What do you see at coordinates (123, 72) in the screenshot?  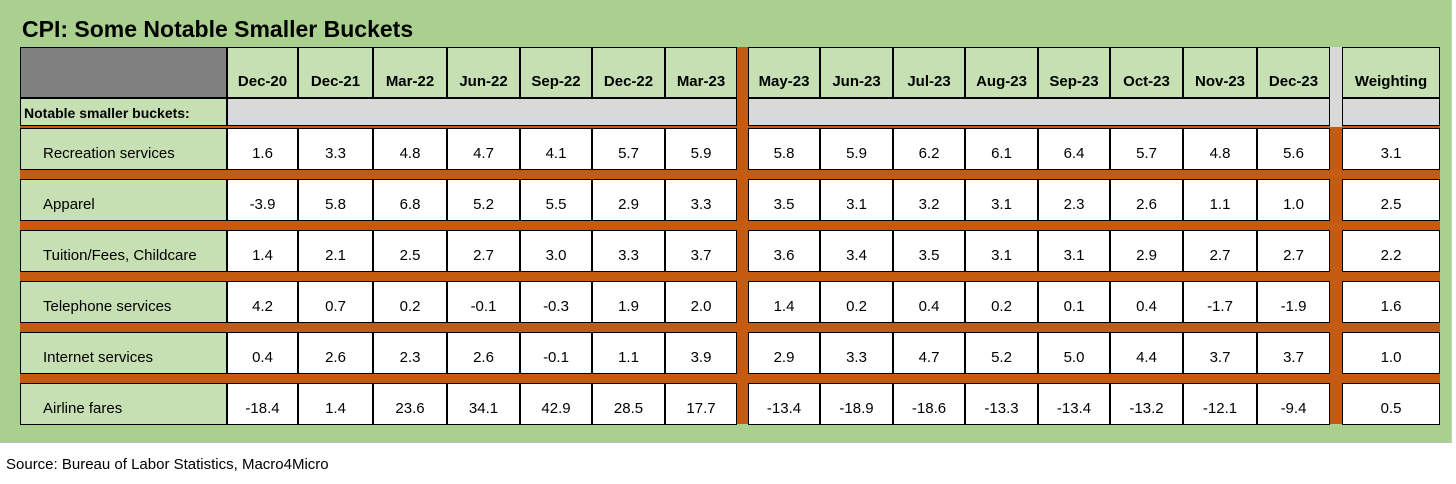 I see `corner-cell` at bounding box center [123, 72].